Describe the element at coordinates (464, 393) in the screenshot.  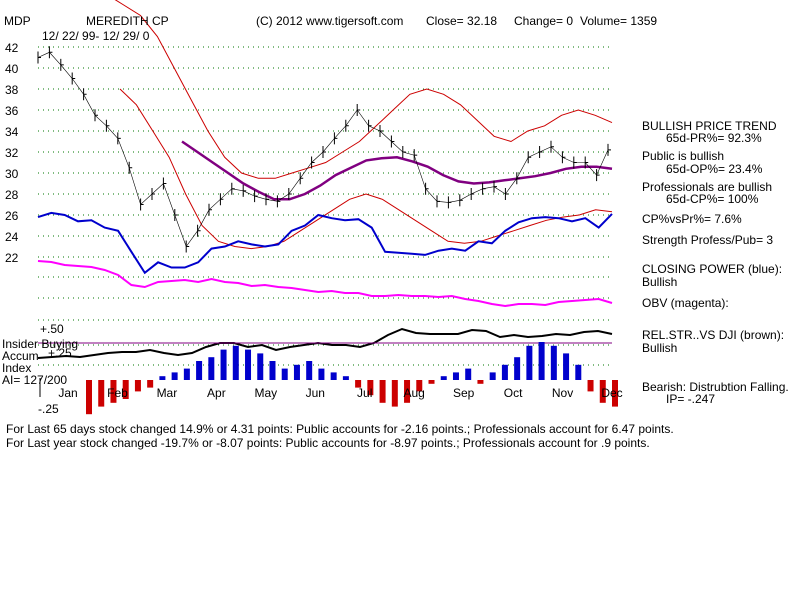
I see `month-label: Sep` at that location.